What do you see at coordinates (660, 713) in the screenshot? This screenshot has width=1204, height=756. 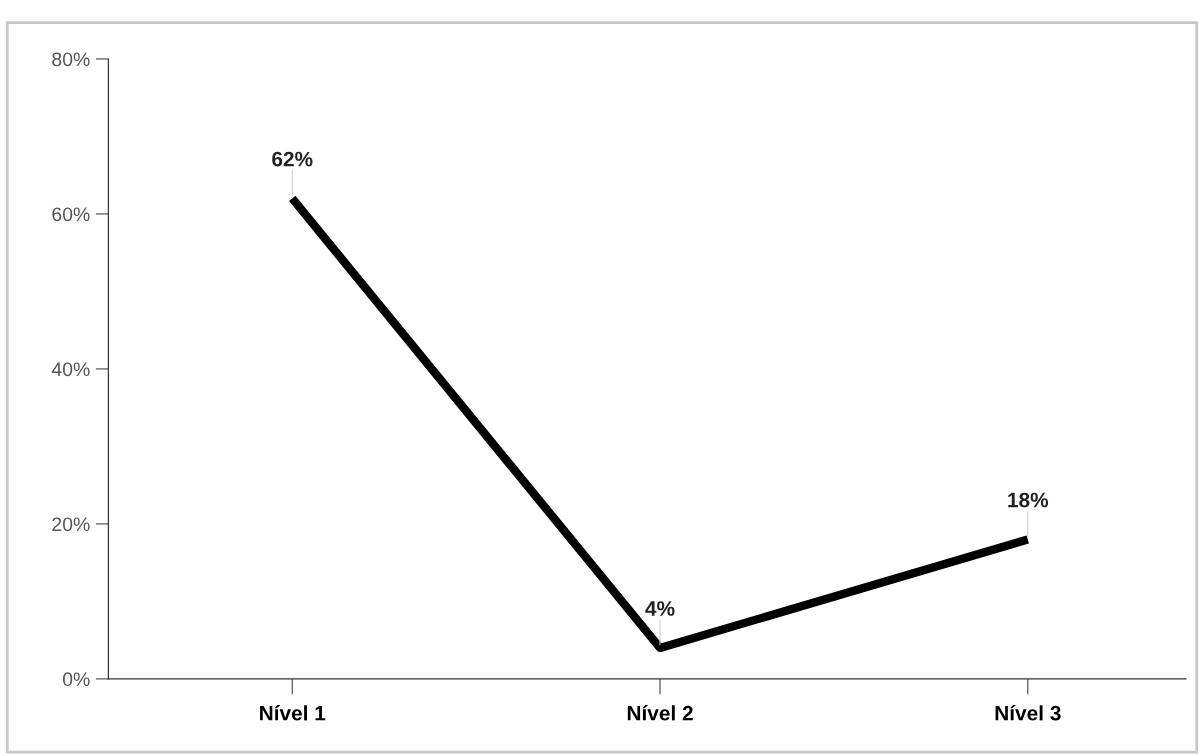 I see `x-tick-label: Nível 2` at bounding box center [660, 713].